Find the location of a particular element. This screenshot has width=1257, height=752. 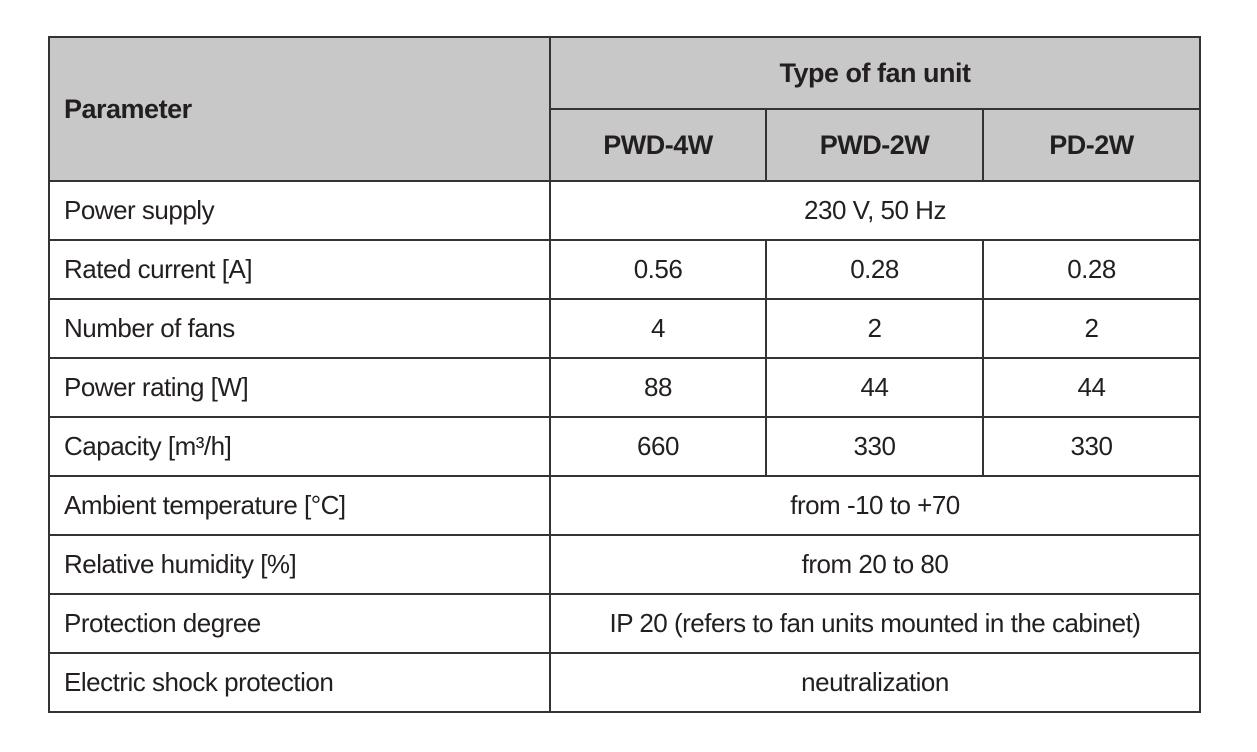

parameter-cell: Capacity [m³/h] is located at coordinates (299, 446).